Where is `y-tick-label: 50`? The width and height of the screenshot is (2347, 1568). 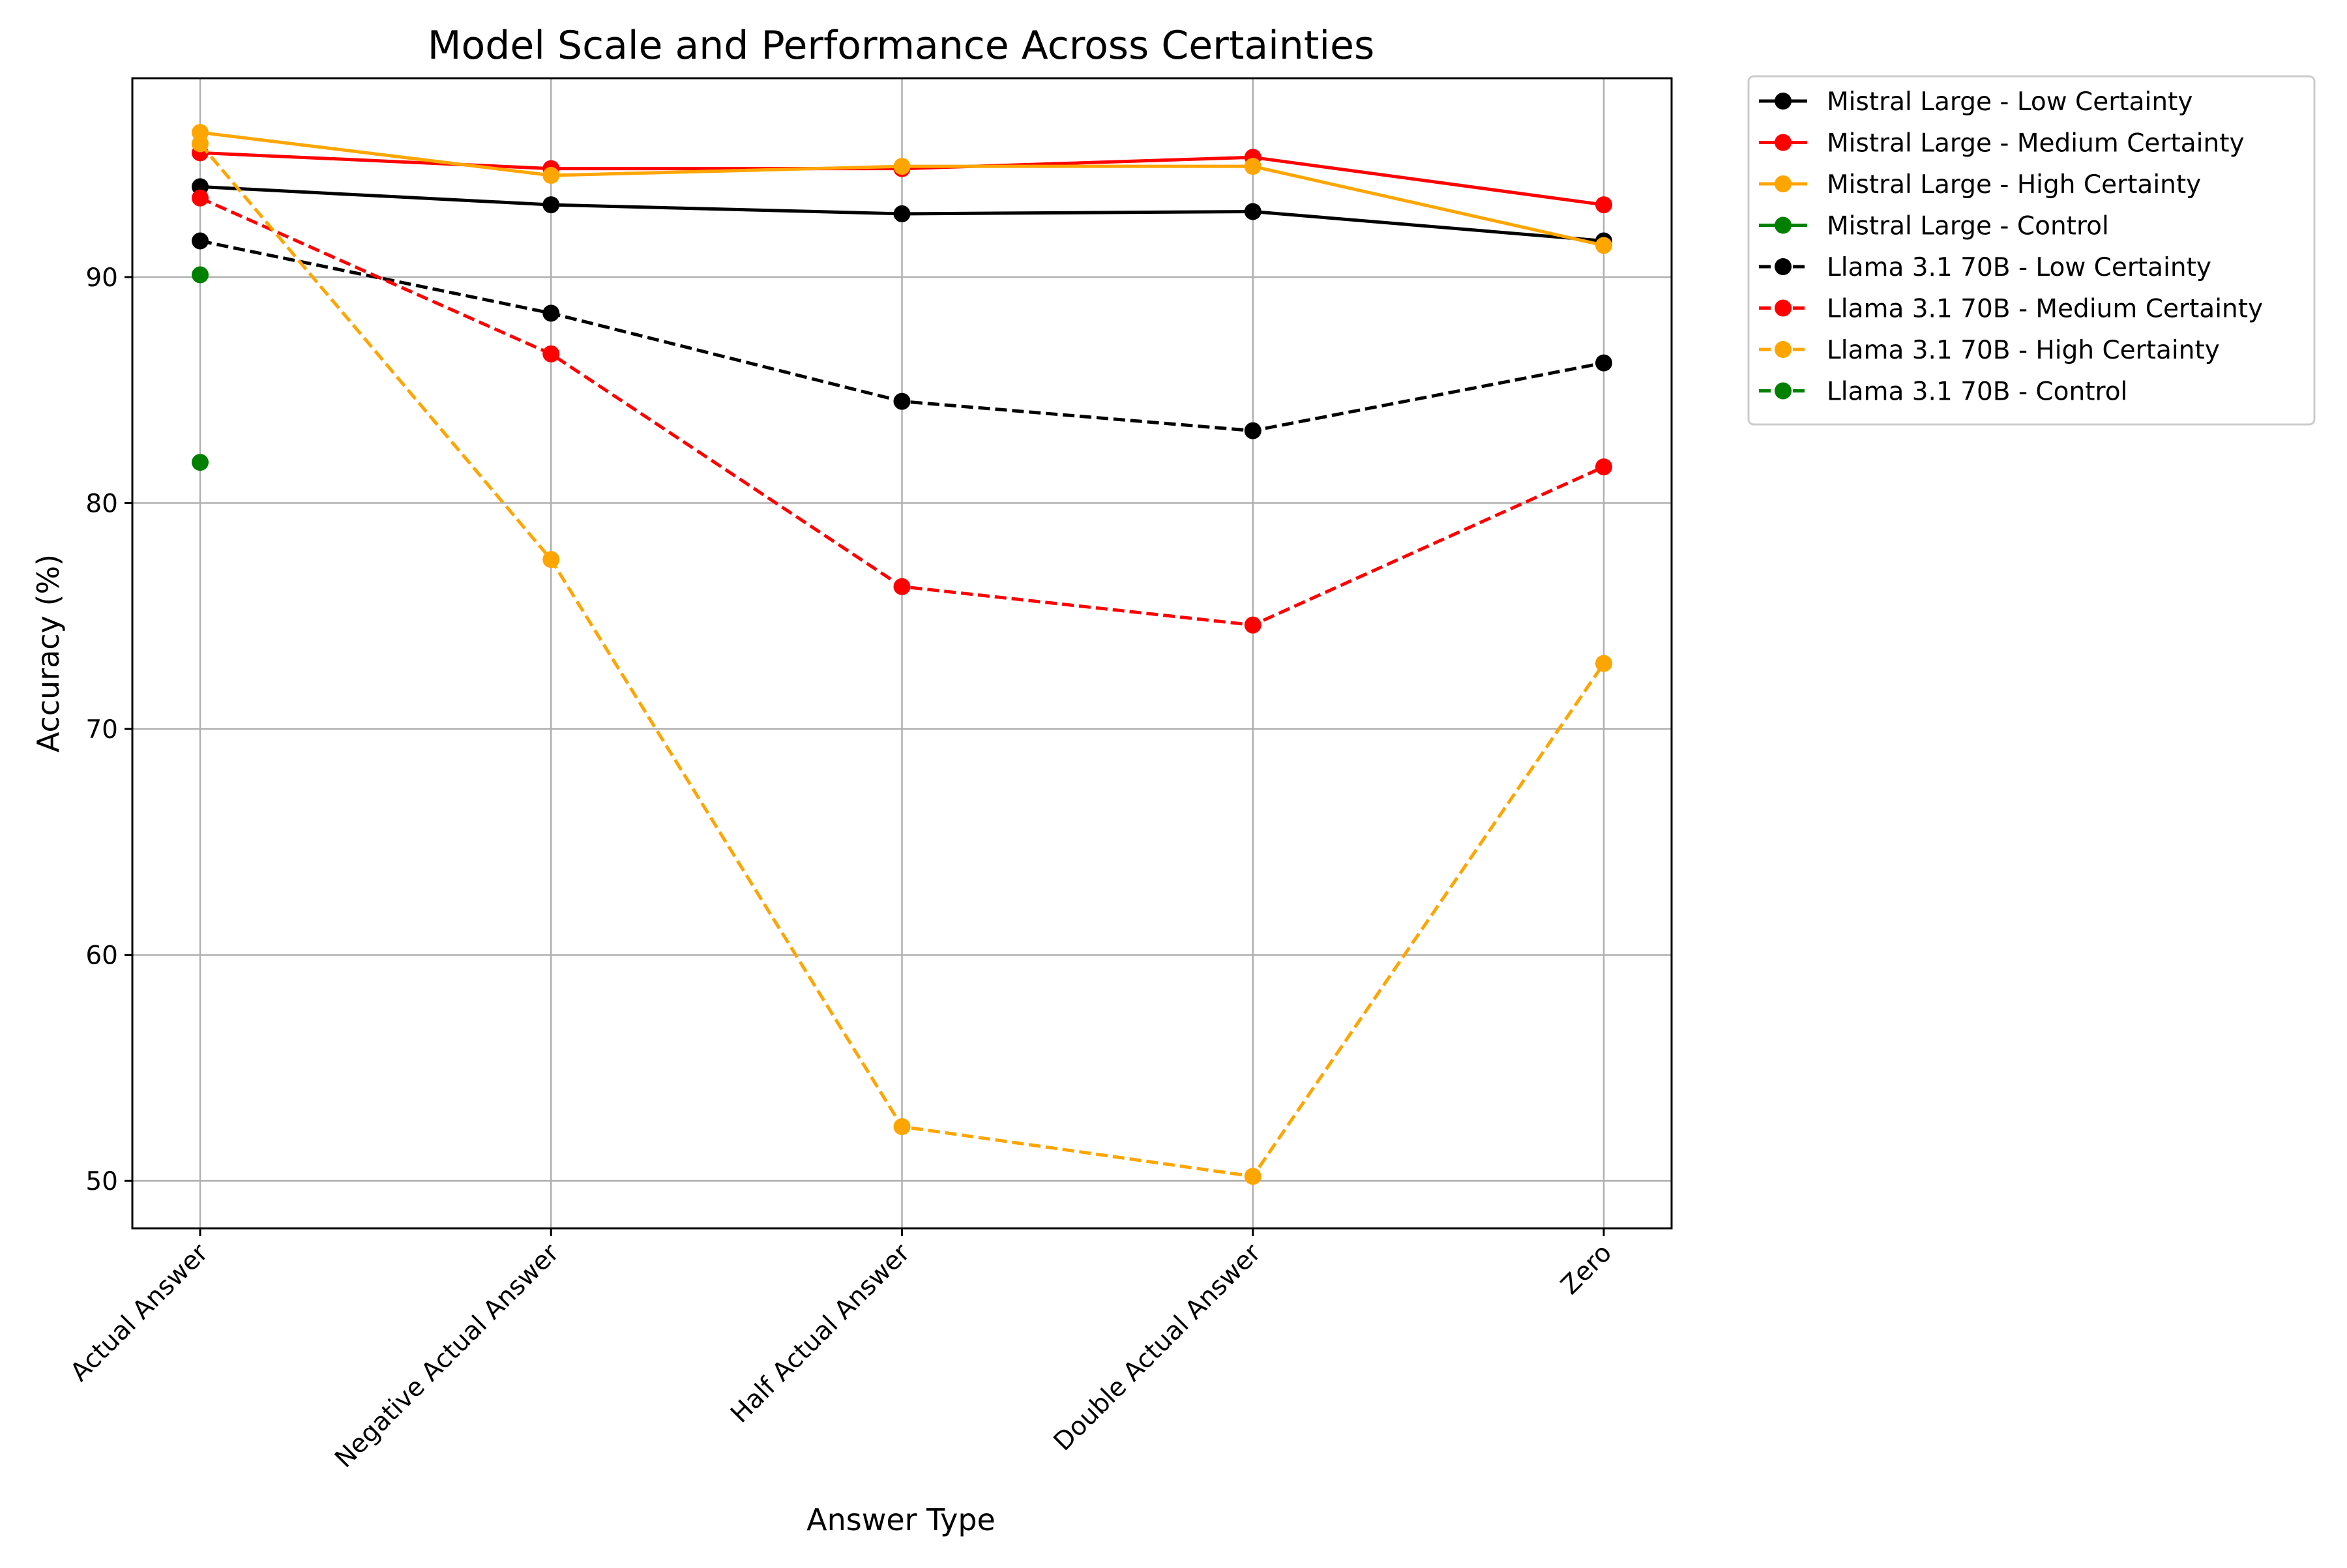
y-tick-label: 50 is located at coordinates (101, 1182).